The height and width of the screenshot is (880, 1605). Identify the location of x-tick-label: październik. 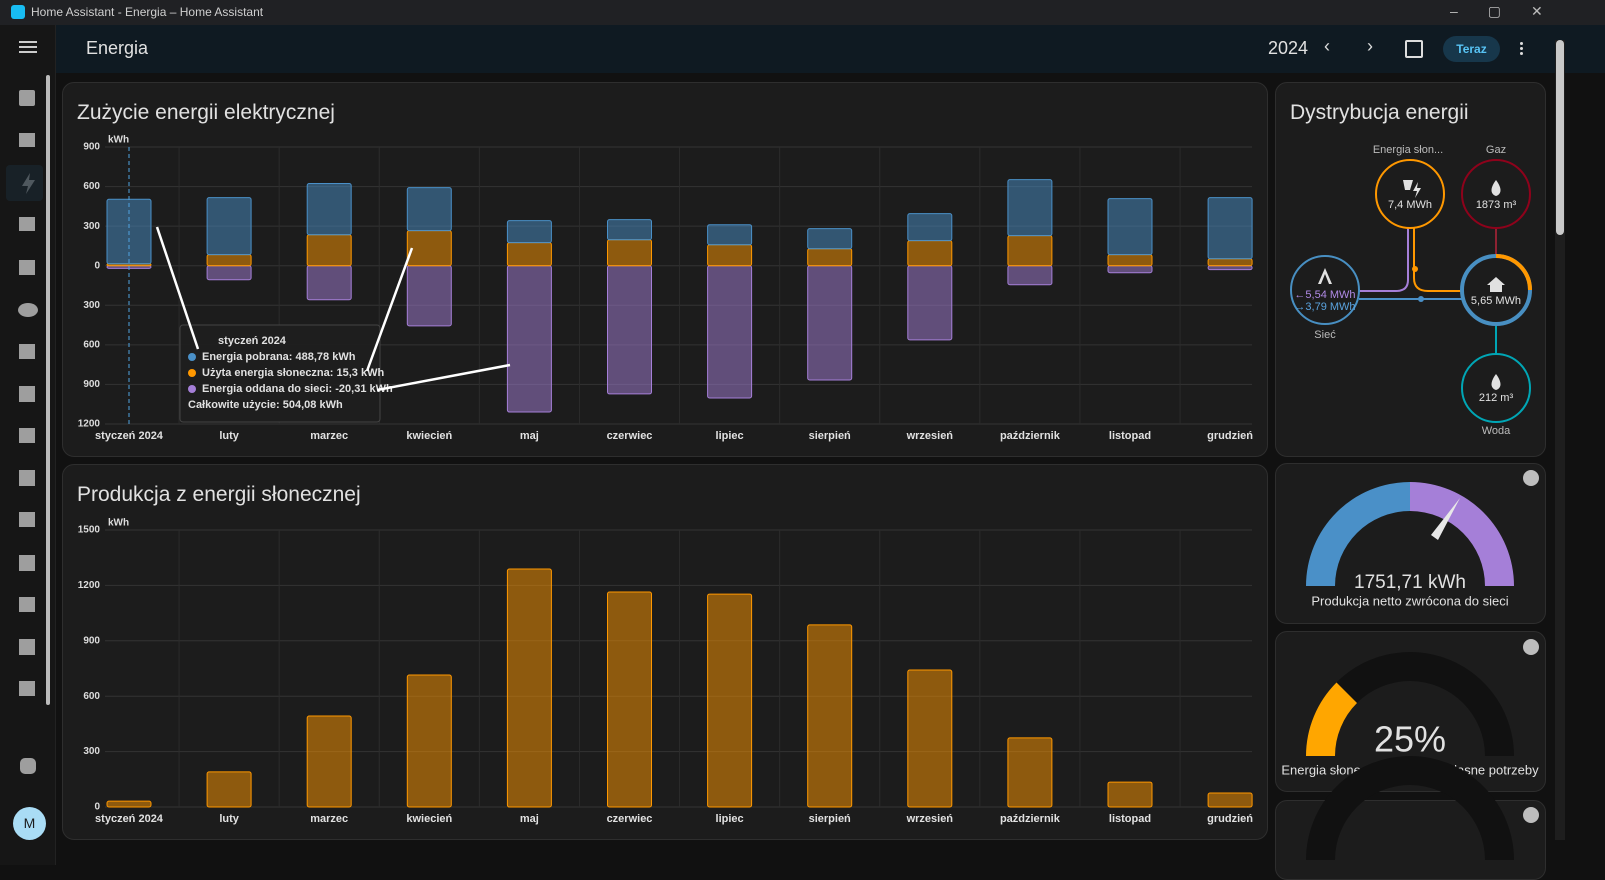
(1030, 819).